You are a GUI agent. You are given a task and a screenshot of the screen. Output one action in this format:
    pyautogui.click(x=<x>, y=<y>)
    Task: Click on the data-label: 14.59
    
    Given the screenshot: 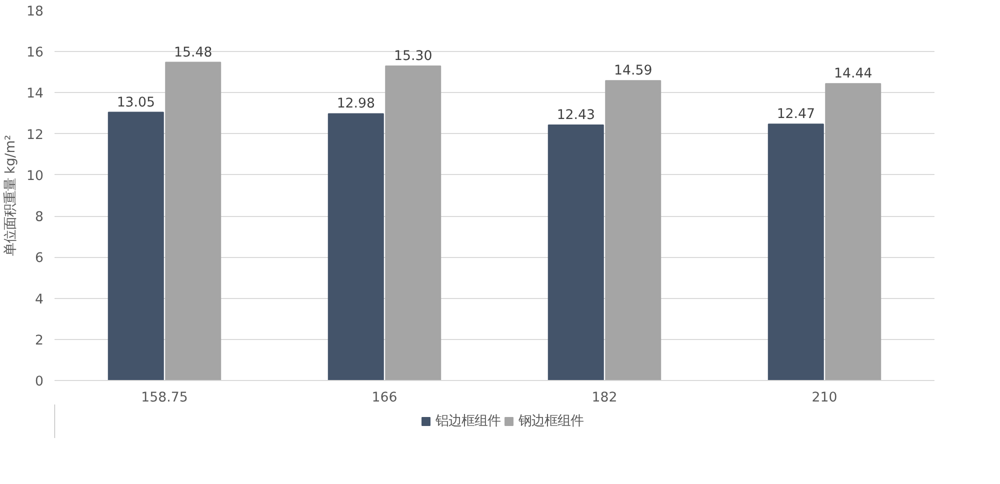 What is the action you would take?
    pyautogui.click(x=633, y=71)
    